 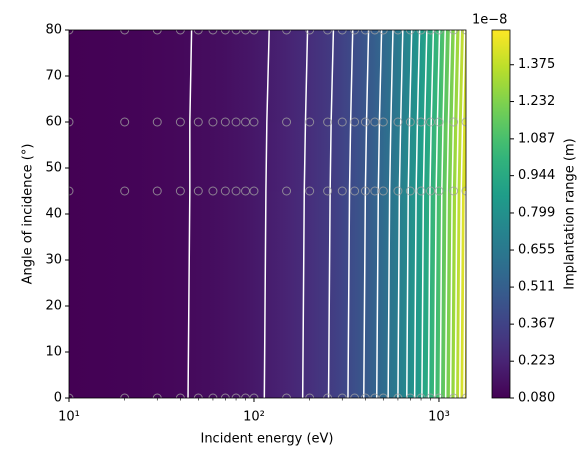 What do you see at coordinates (266, 439) in the screenshot?
I see `x-axis-label: Incident energy (eV)` at bounding box center [266, 439].